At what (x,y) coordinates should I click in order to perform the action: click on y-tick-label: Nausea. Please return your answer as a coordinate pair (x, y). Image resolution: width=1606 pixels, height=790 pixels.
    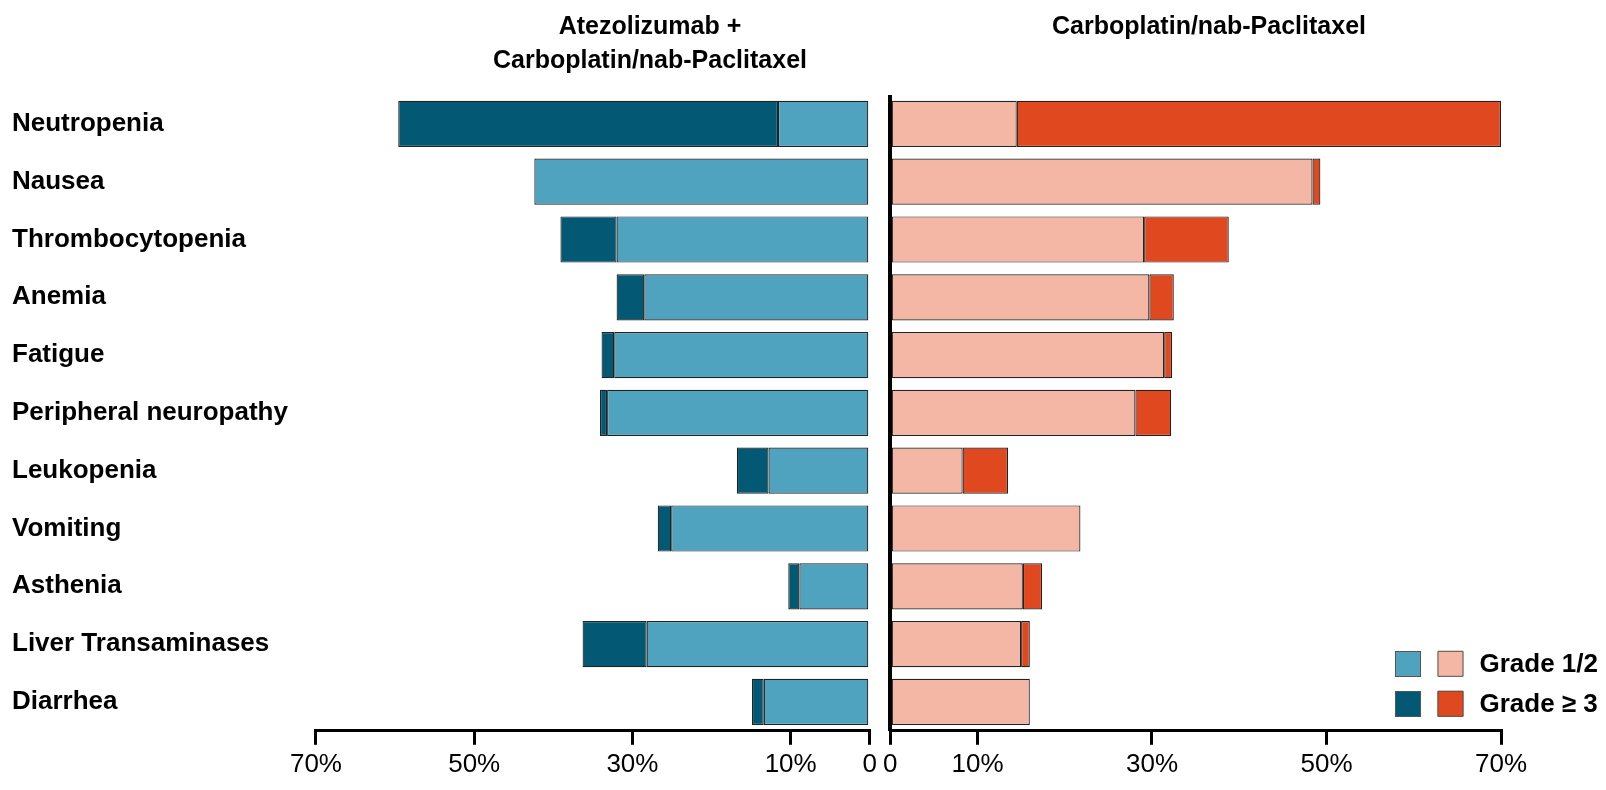
    Looking at the image, I should click on (59, 179).